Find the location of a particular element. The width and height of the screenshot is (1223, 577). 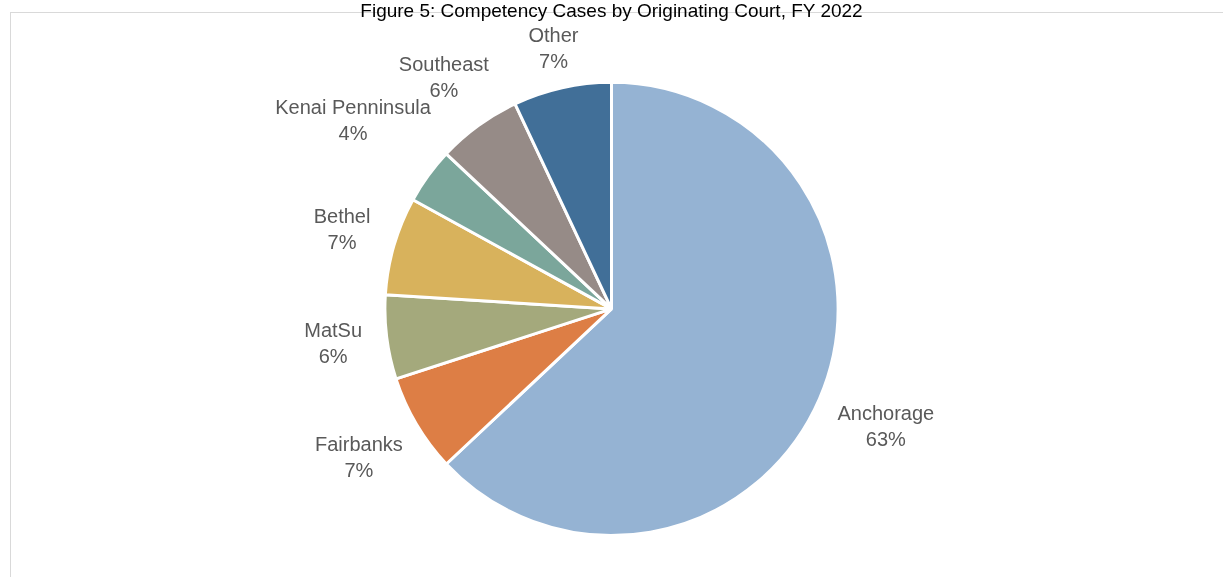

slice-label: Other is located at coordinates (553, 35).